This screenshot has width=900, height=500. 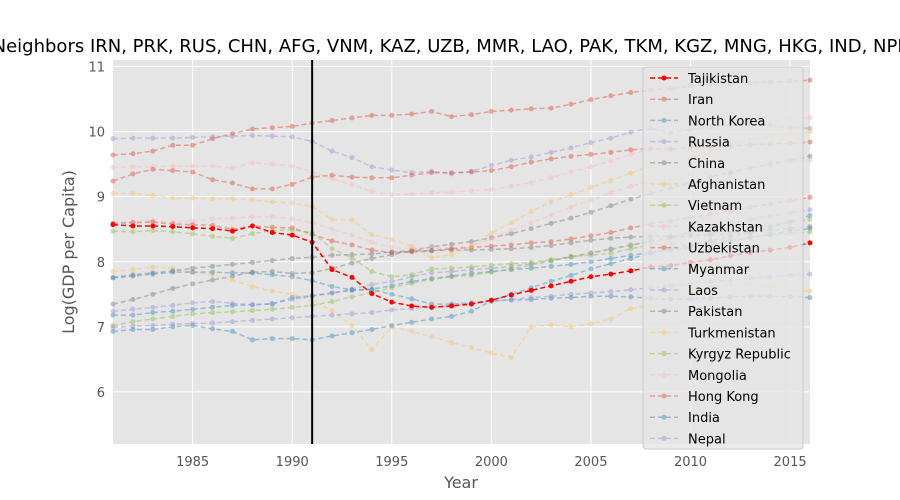 What do you see at coordinates (704, 418) in the screenshot?
I see `legend-label: India` at bounding box center [704, 418].